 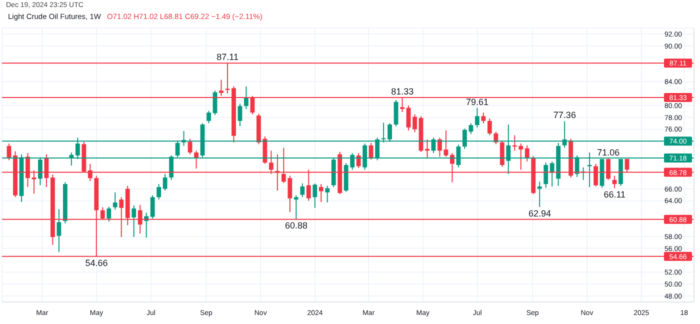 I want to click on annotation: 77.36, so click(x=564, y=115).